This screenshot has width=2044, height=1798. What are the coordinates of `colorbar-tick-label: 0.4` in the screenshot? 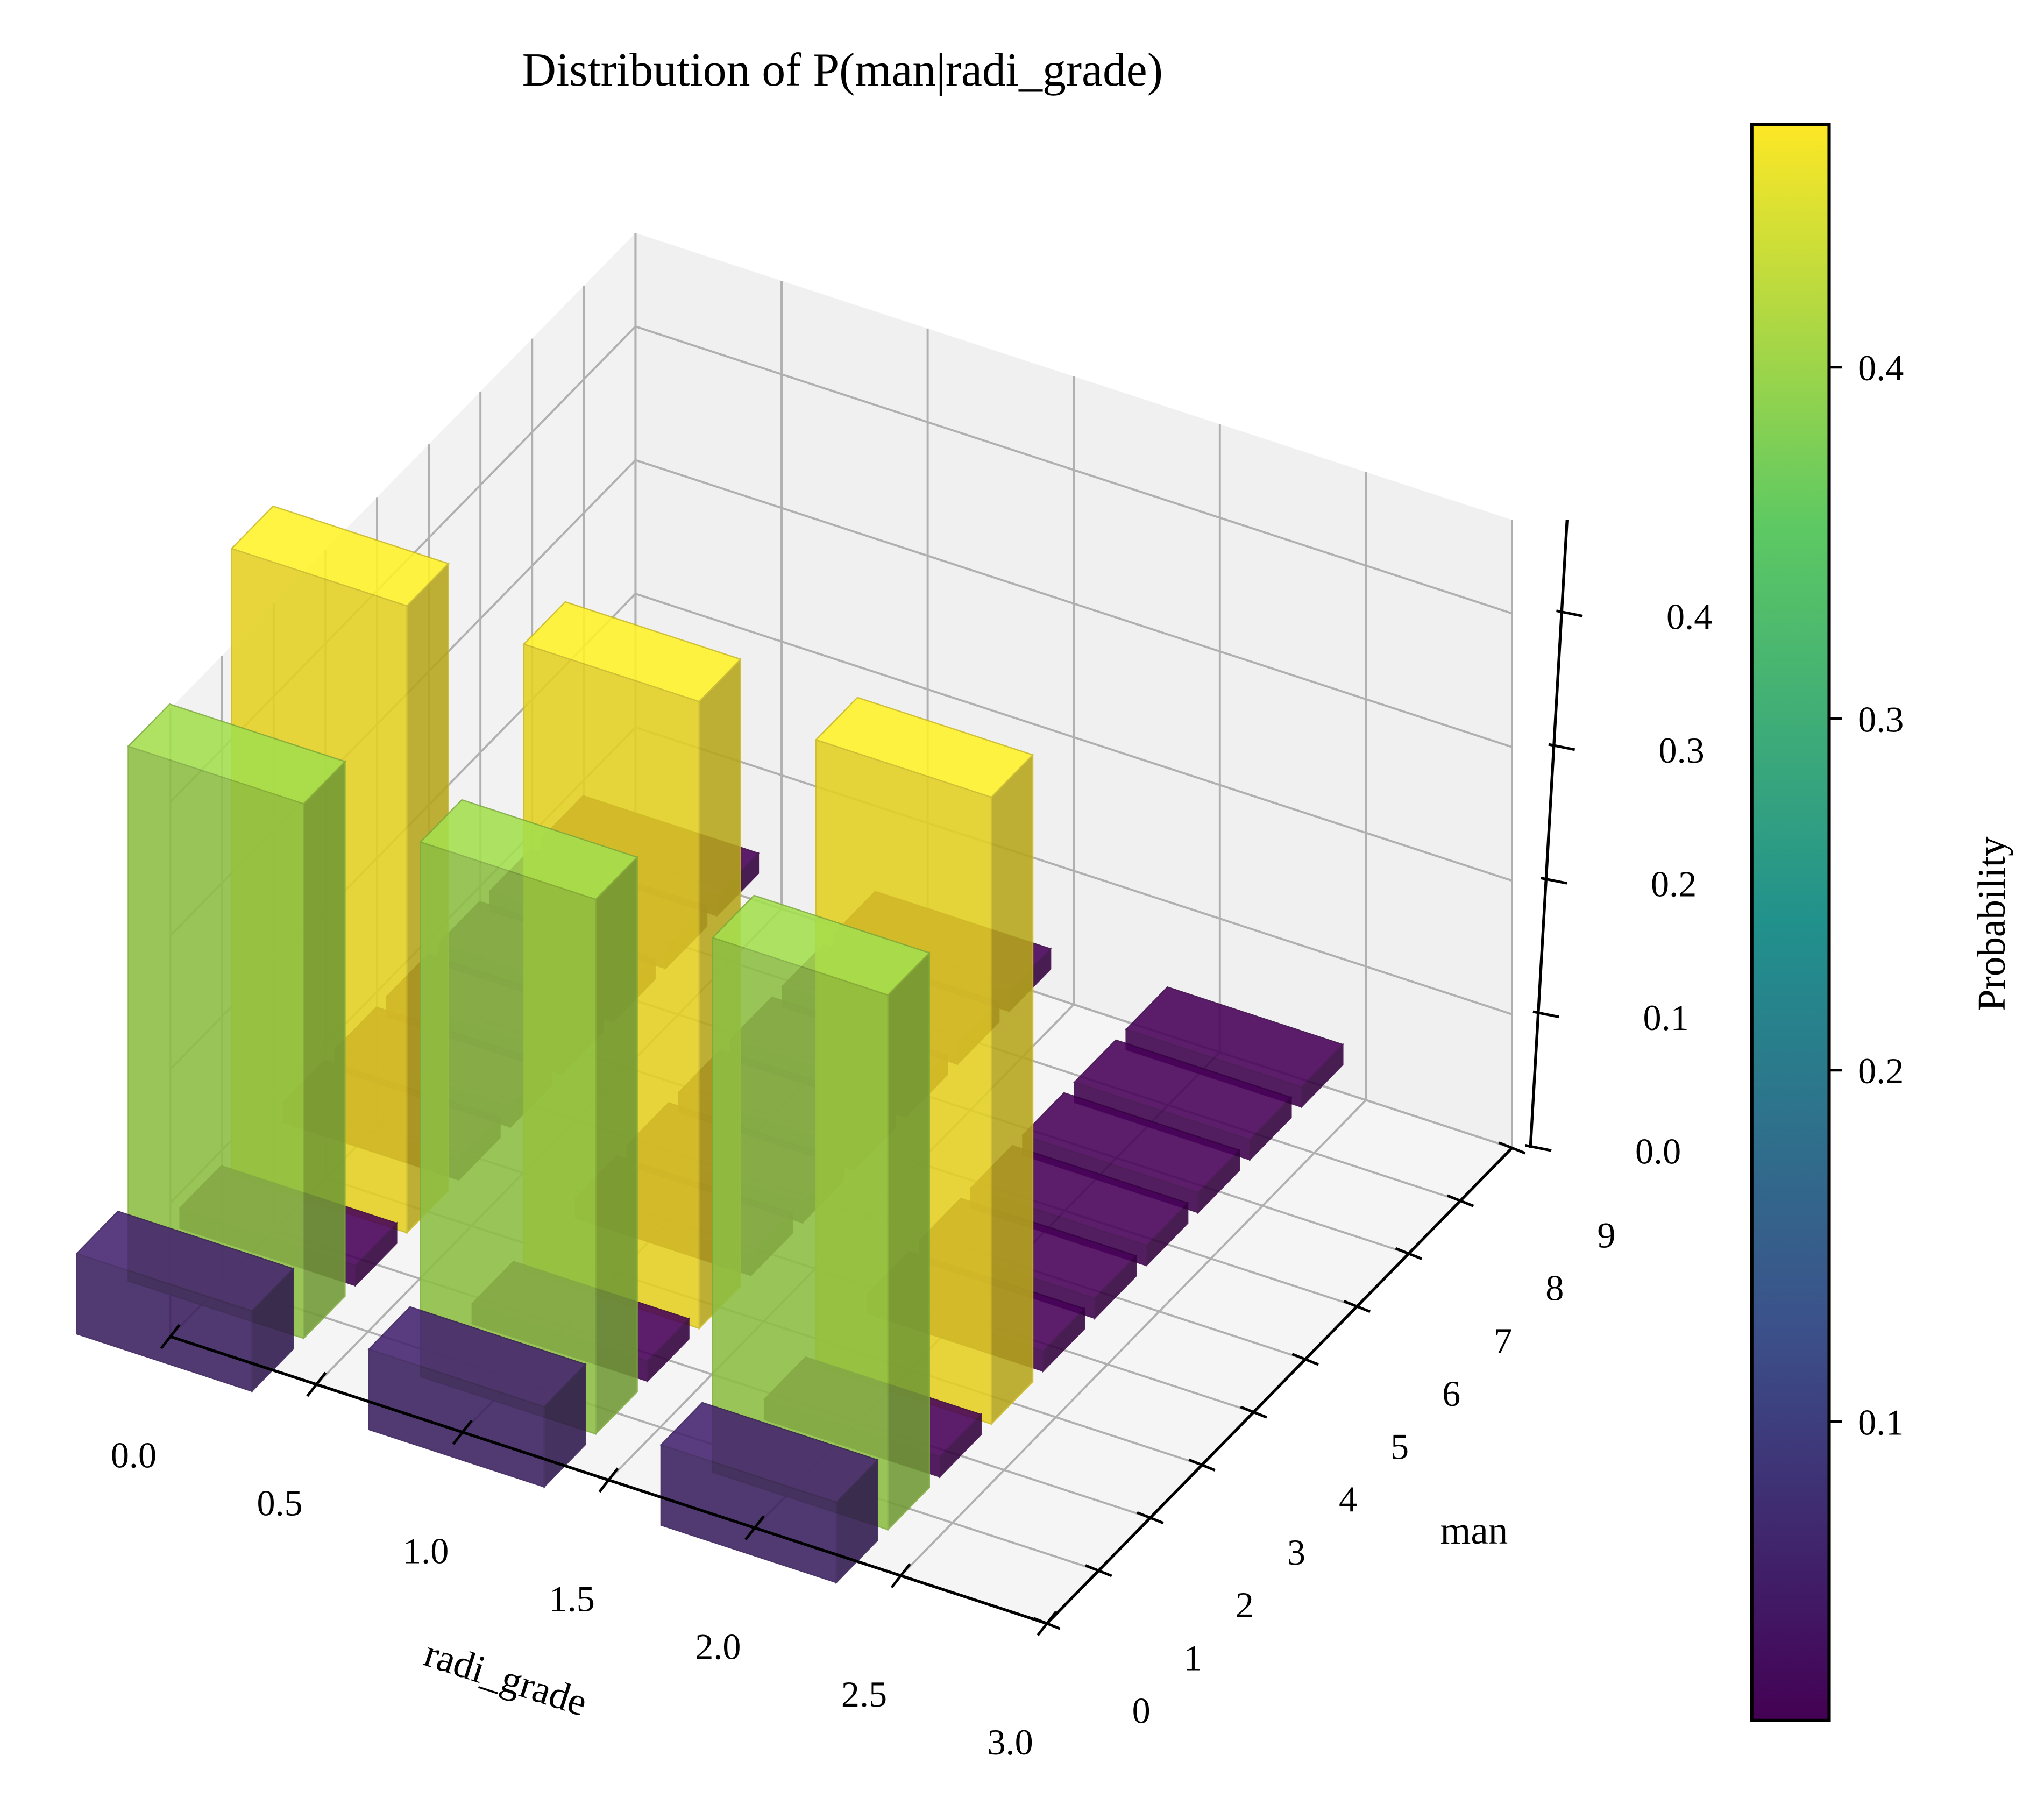 It's located at (1881, 367).